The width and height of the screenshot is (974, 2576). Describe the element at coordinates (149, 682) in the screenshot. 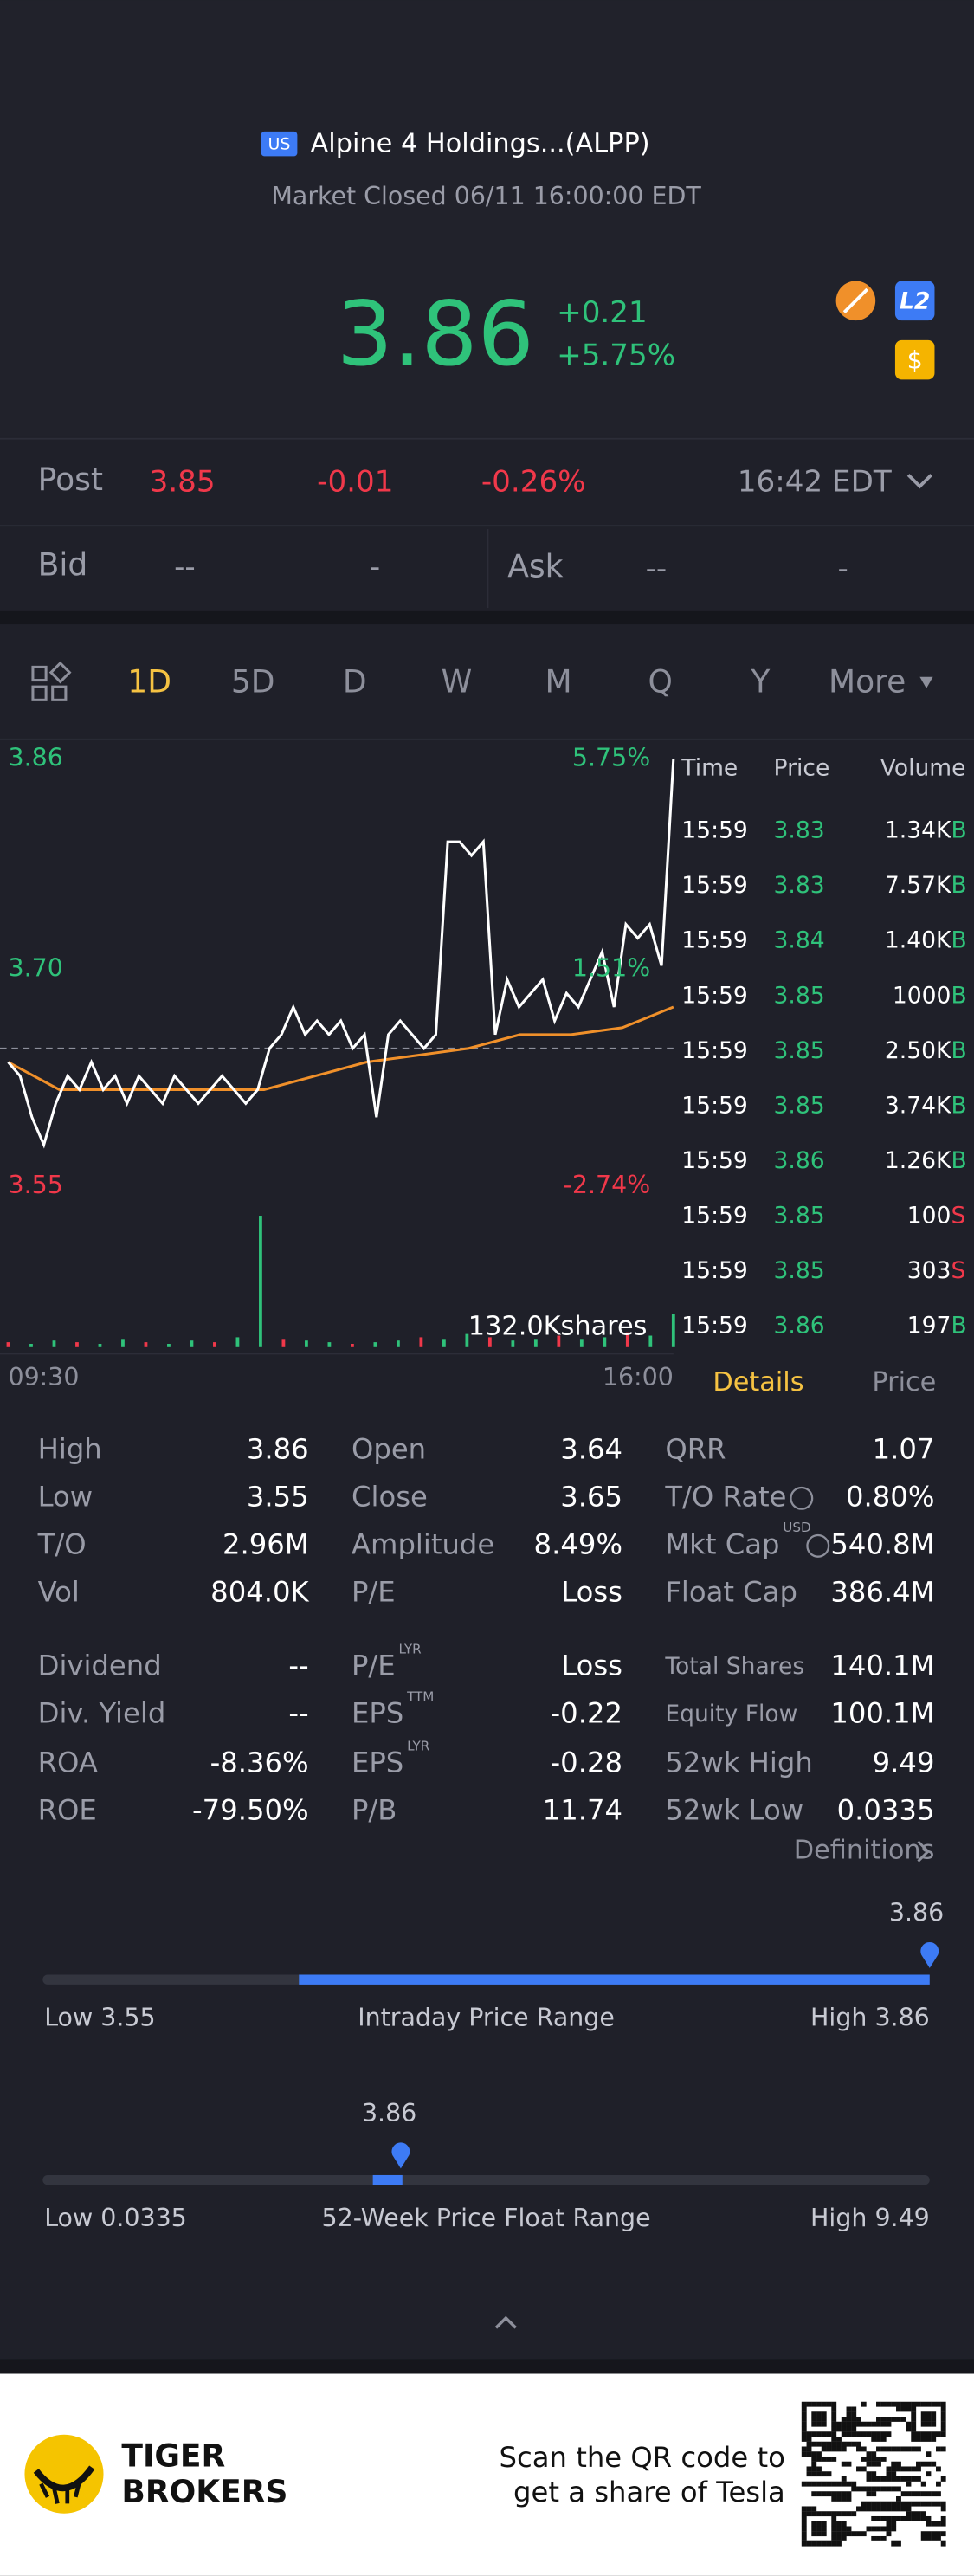

I see `period-tab: 1D` at that location.